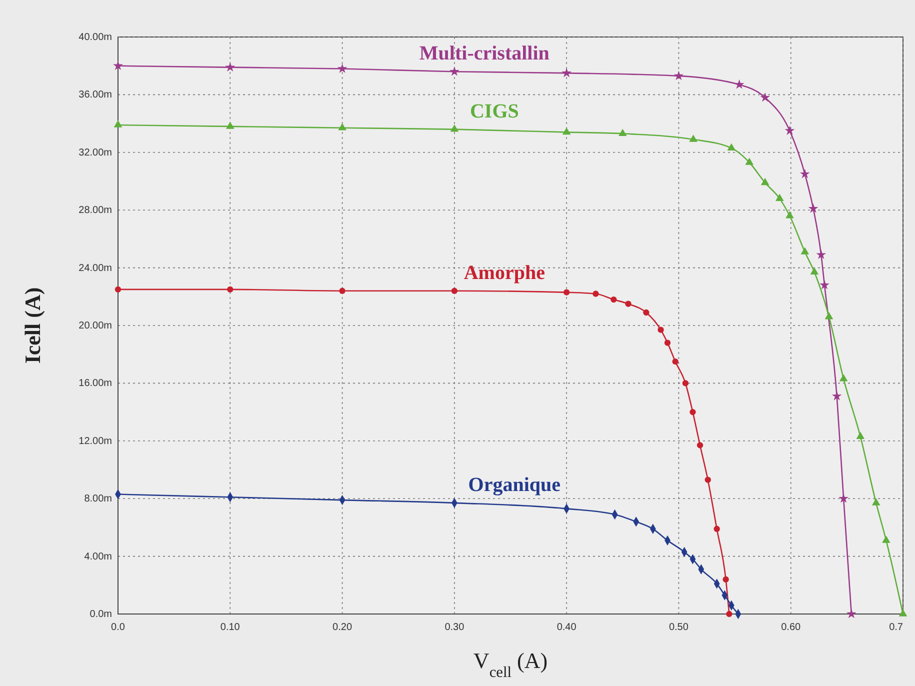  What do you see at coordinates (454, 627) in the screenshot?
I see `x-tick-label: 0.30` at bounding box center [454, 627].